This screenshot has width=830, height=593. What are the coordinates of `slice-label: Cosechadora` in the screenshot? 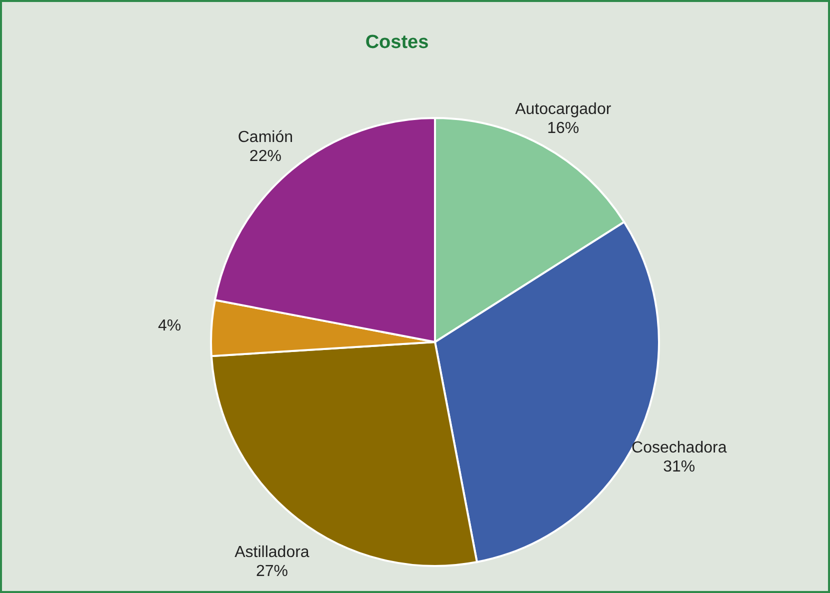 It's located at (679, 448).